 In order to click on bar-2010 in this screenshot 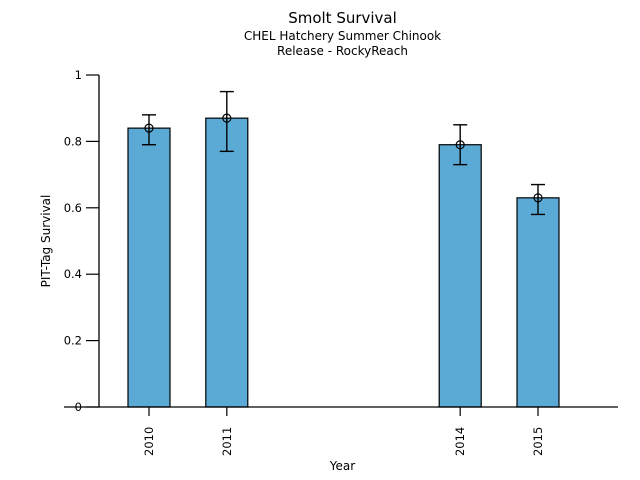, I will do `click(149, 267)`.